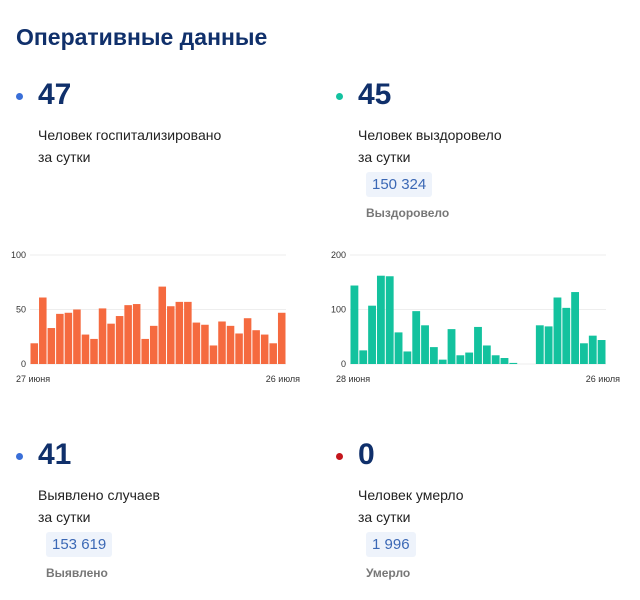  What do you see at coordinates (130, 135) in the screenshot?
I see `label: Человек госпитализировано` at bounding box center [130, 135].